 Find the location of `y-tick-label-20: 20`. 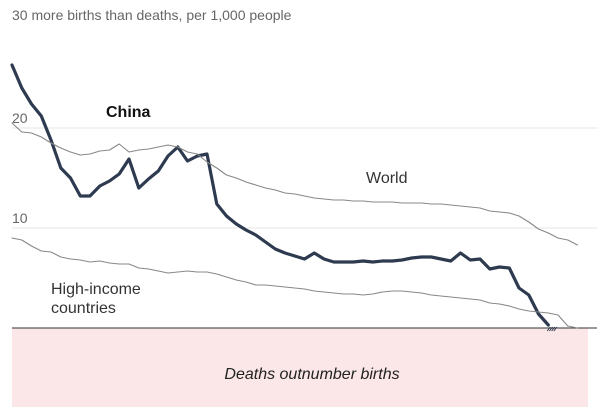

y-tick-label-20: 20 is located at coordinates (20, 118).